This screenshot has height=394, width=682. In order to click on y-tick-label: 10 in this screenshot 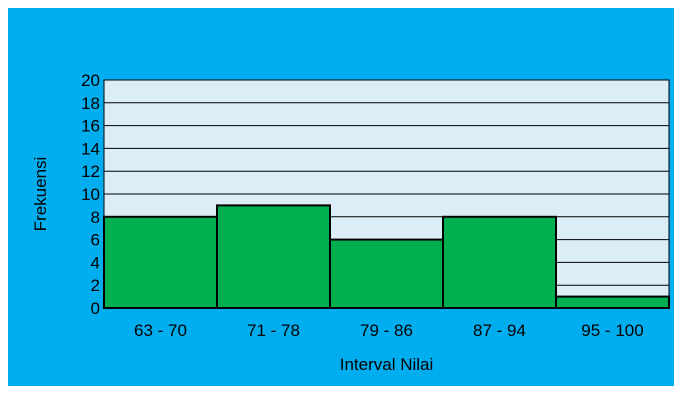, I will do `click(90, 194)`.